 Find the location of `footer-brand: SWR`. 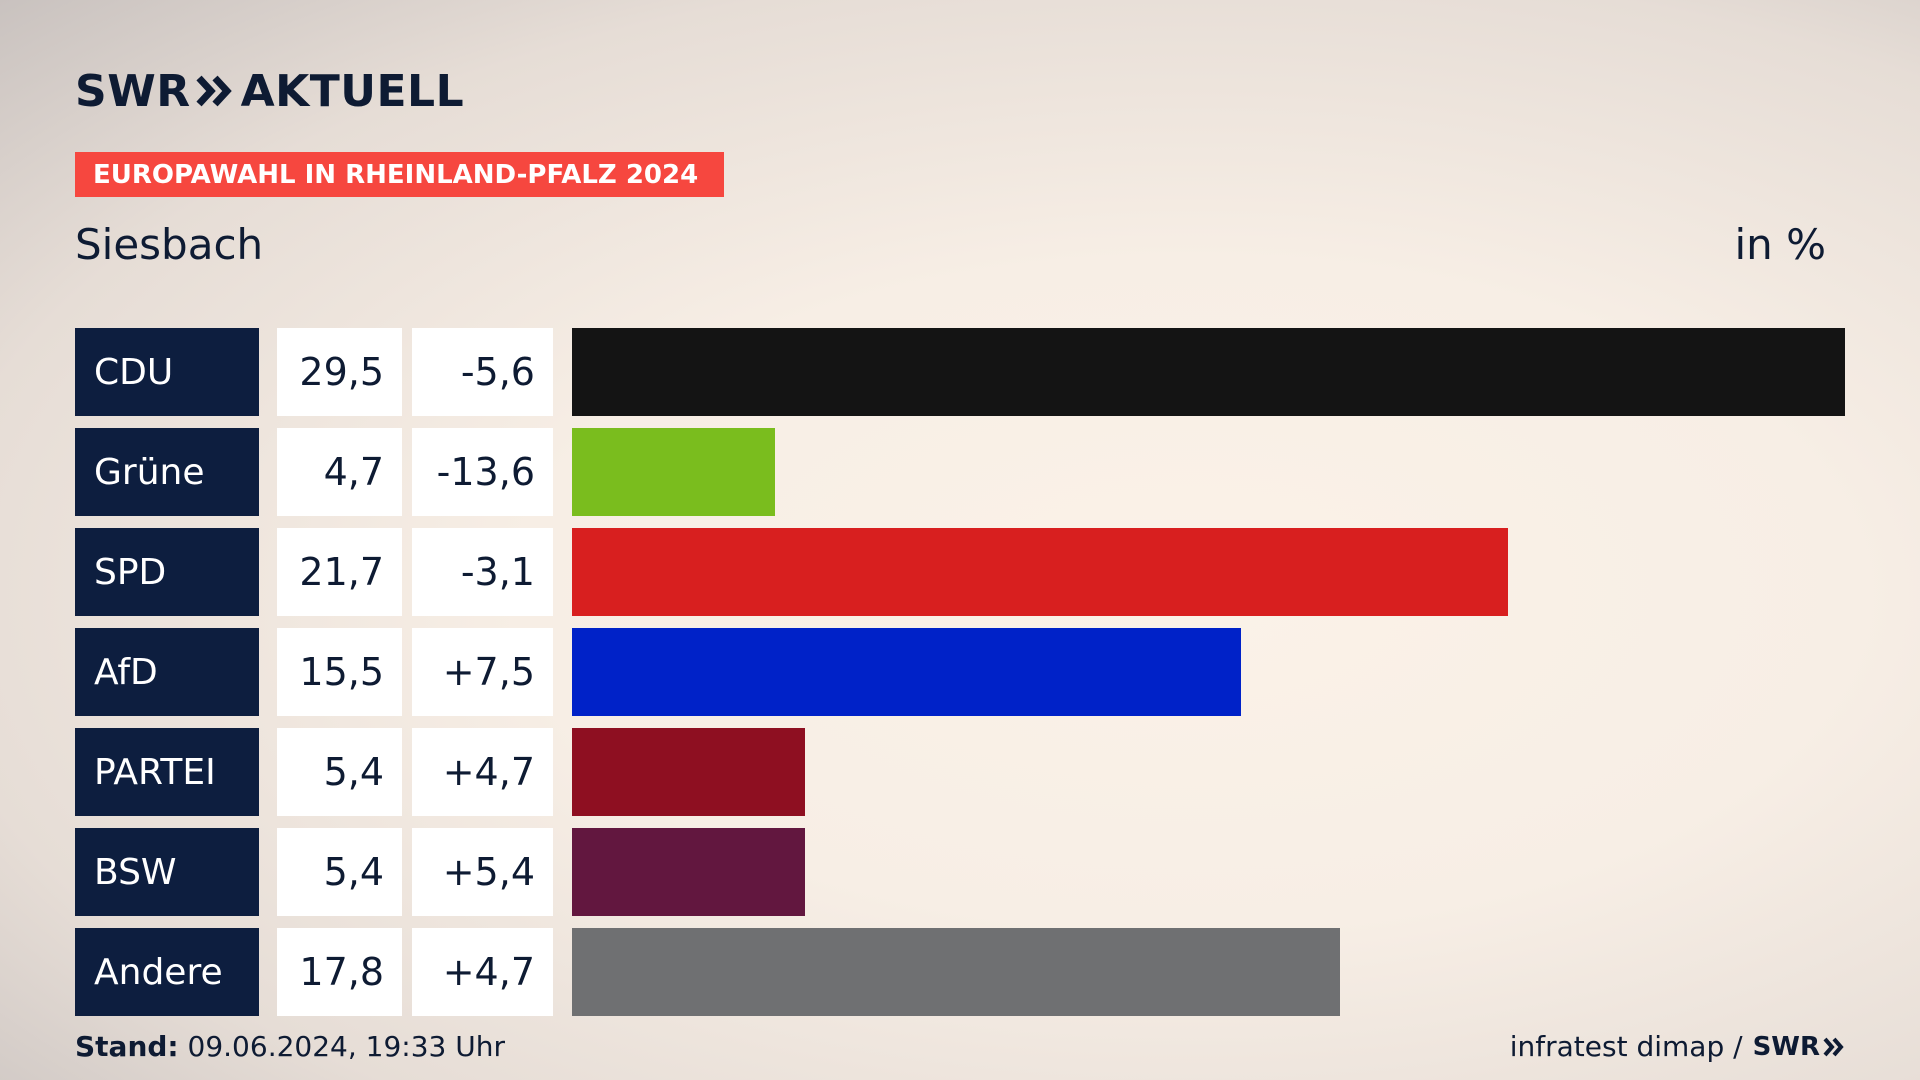

footer-brand: SWR is located at coordinates (1786, 1046).